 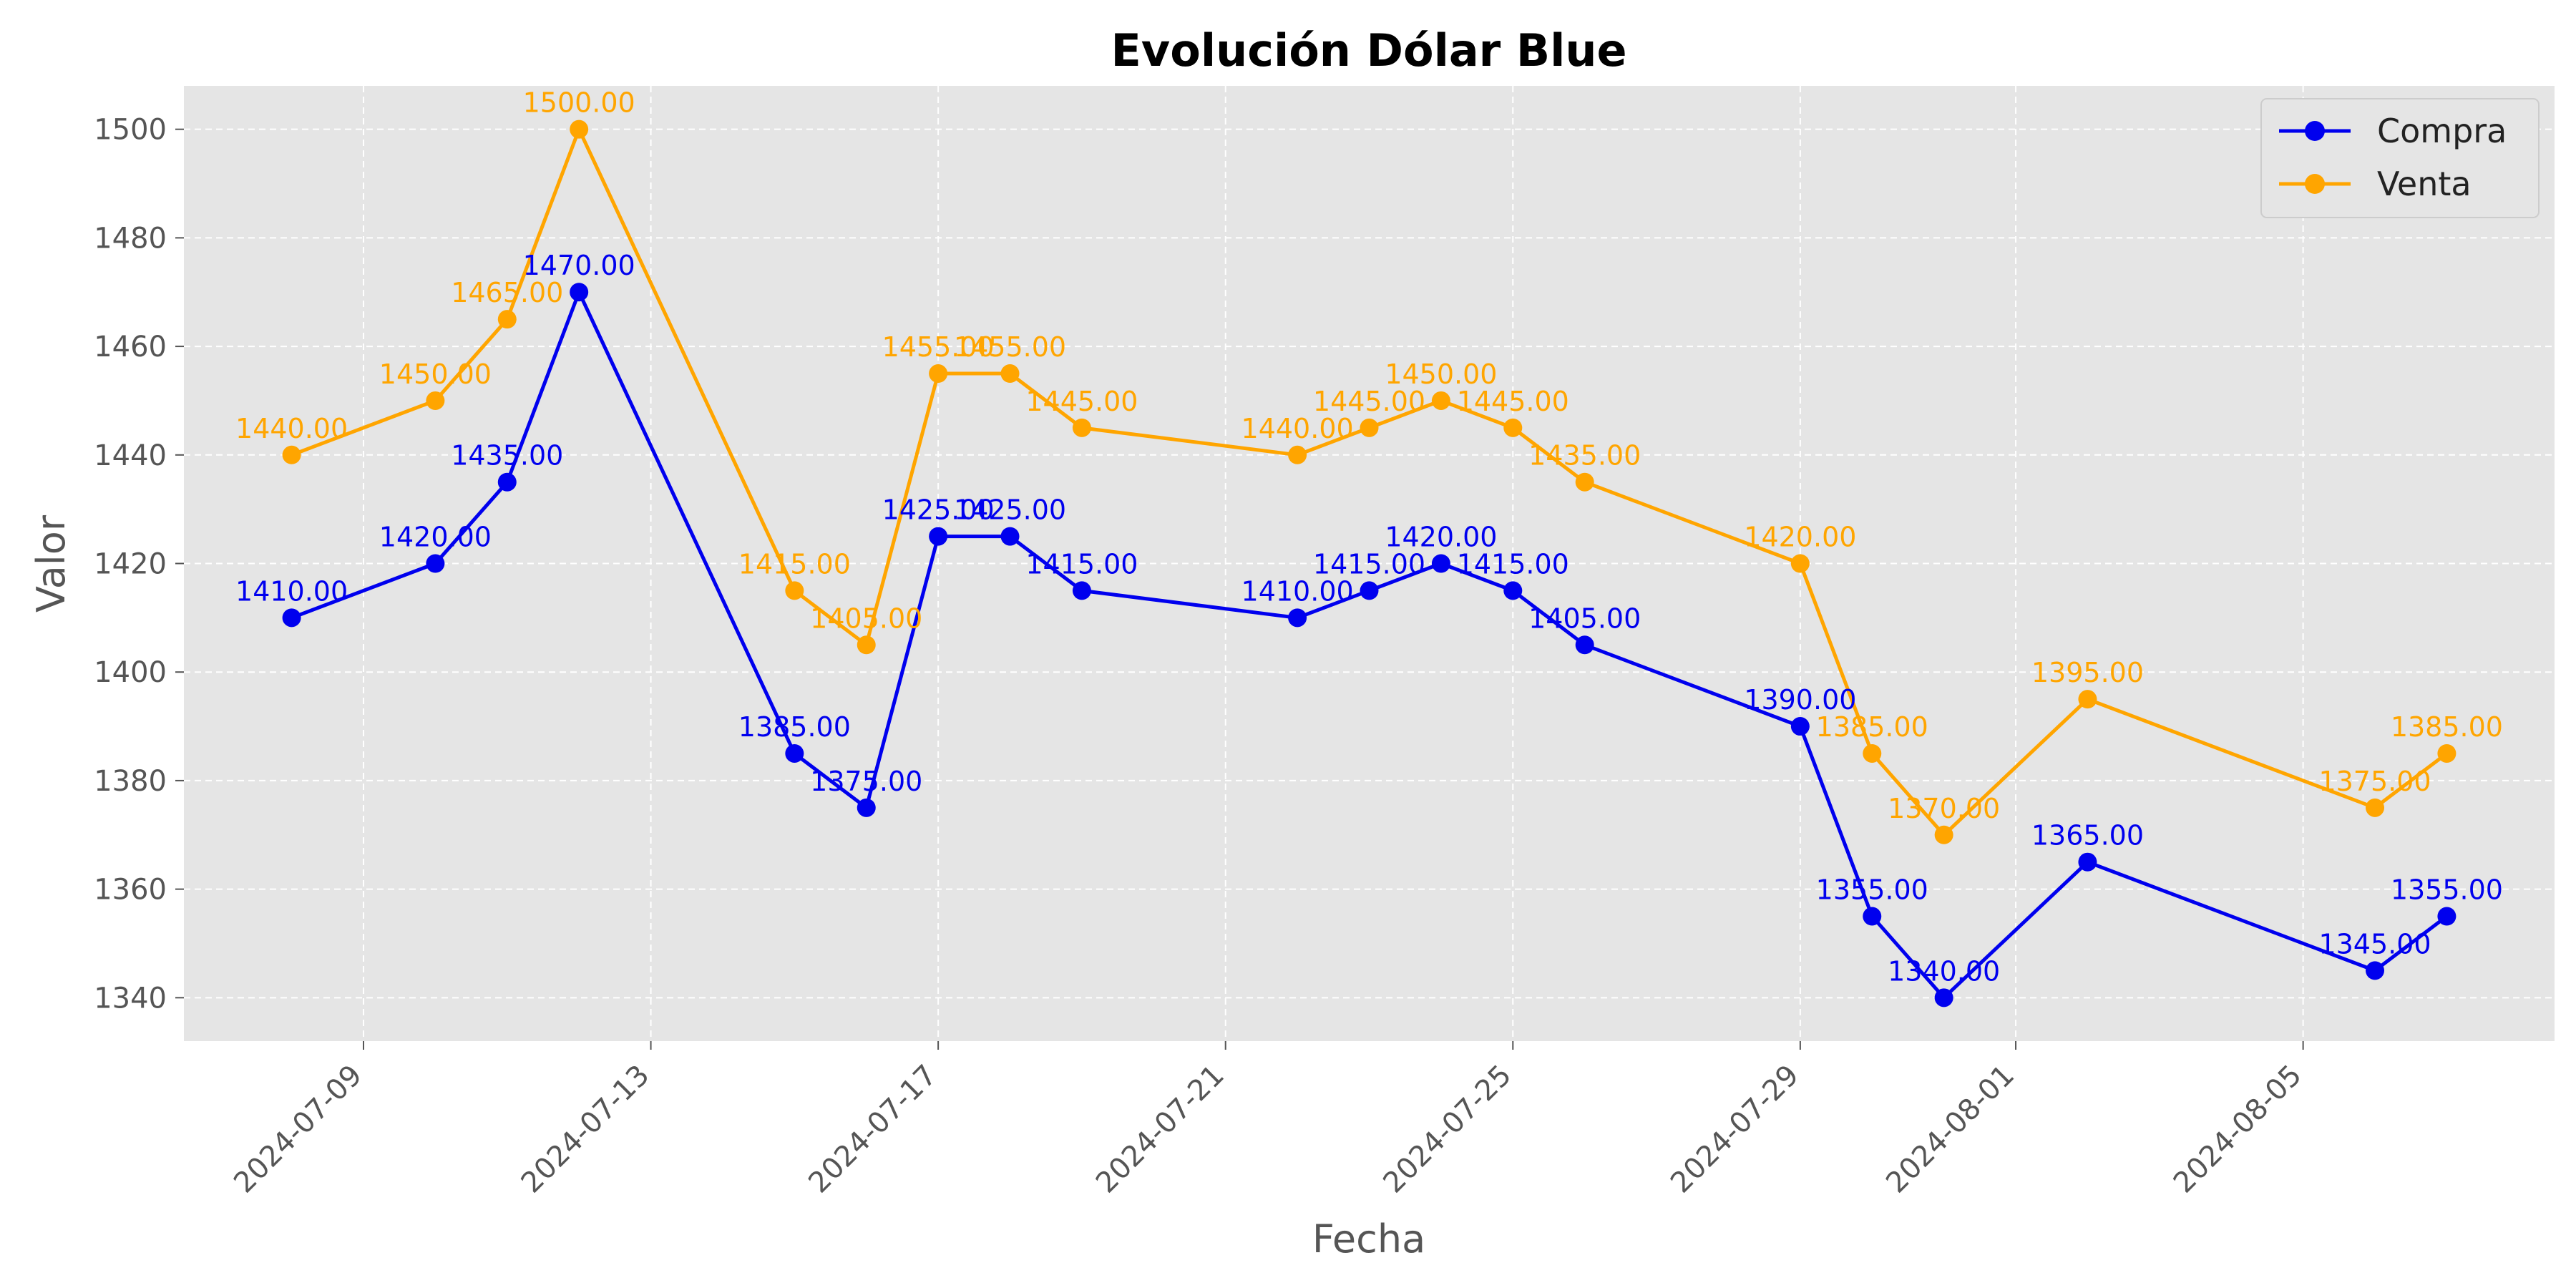 What do you see at coordinates (2315, 184) in the screenshot?
I see `legend-marker-venta` at bounding box center [2315, 184].